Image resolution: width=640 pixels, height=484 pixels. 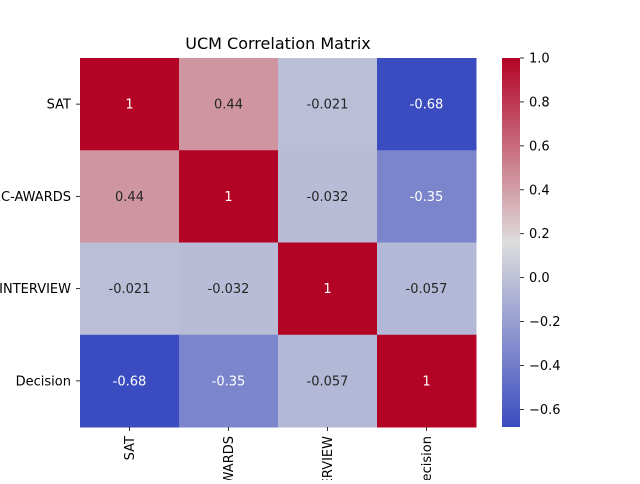 What do you see at coordinates (545, 366) in the screenshot?
I see `colorbar-tick-label: −0.4` at bounding box center [545, 366].